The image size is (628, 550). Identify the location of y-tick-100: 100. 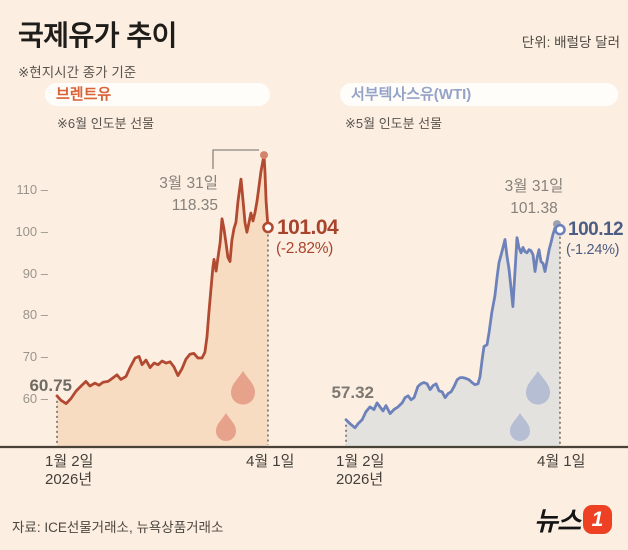
(28, 231).